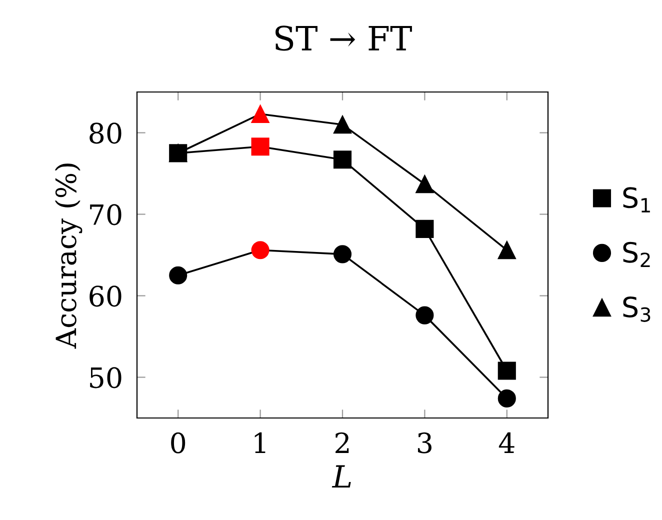 Image resolution: width=662 pixels, height=520 pixels. Describe the element at coordinates (425, 443) in the screenshot. I see `x-tick-label: 3` at that location.